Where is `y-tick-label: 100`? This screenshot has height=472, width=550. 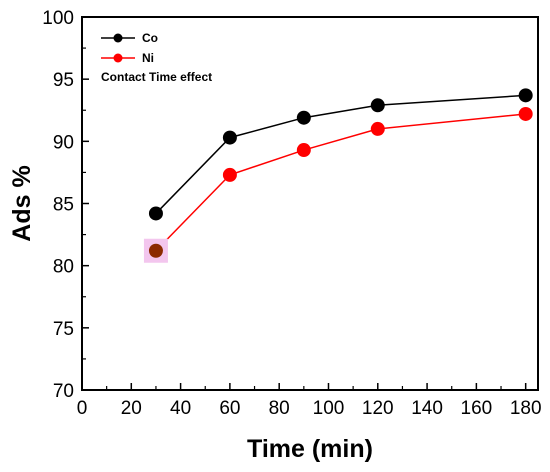 y-tick-label: 100 is located at coordinates (58, 18).